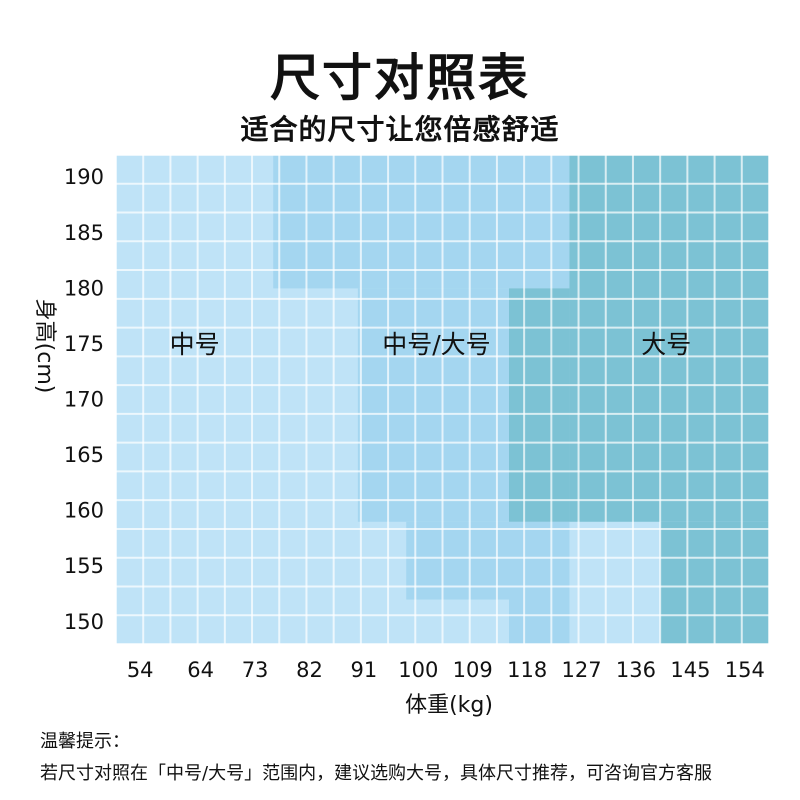 The width and height of the screenshot is (800, 800). Describe the element at coordinates (376, 773) in the screenshot. I see `notes-body: 若尺寸对照在「中号/大号」范围内，建议选购大号，具体尺寸推荐，可咨询官方客服` at that location.